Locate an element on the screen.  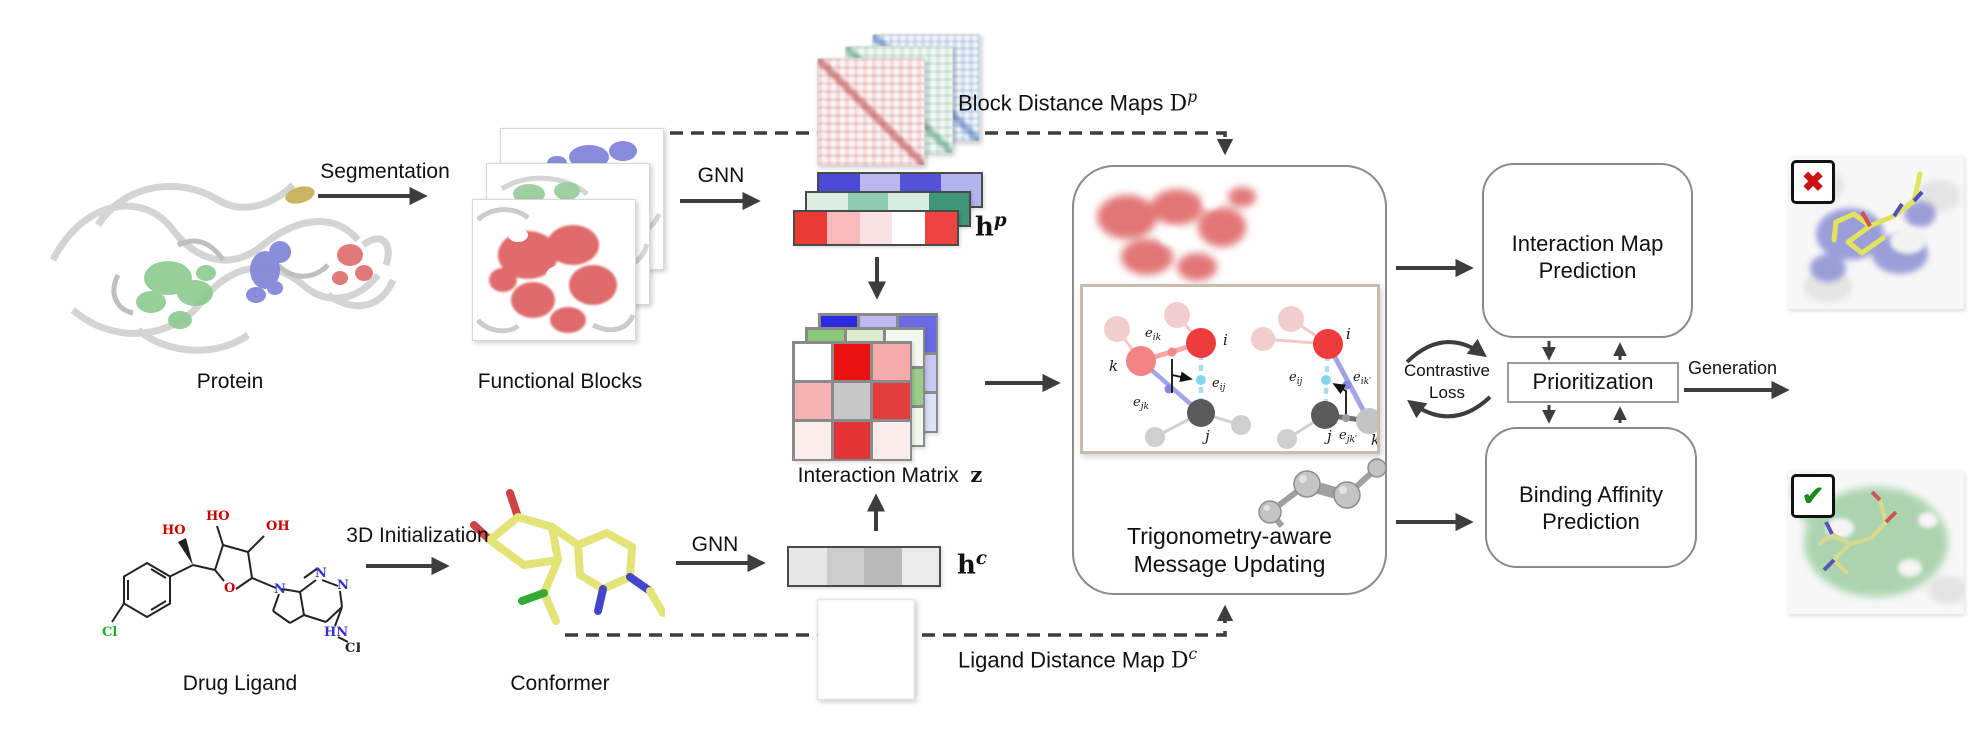
node-label-j-right: j is located at coordinates (1328, 436).